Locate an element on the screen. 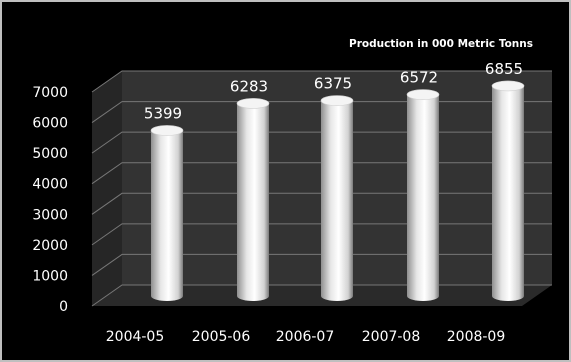 This screenshot has height=362, width=571. y-tick-label: 1000 is located at coordinates (50, 276).